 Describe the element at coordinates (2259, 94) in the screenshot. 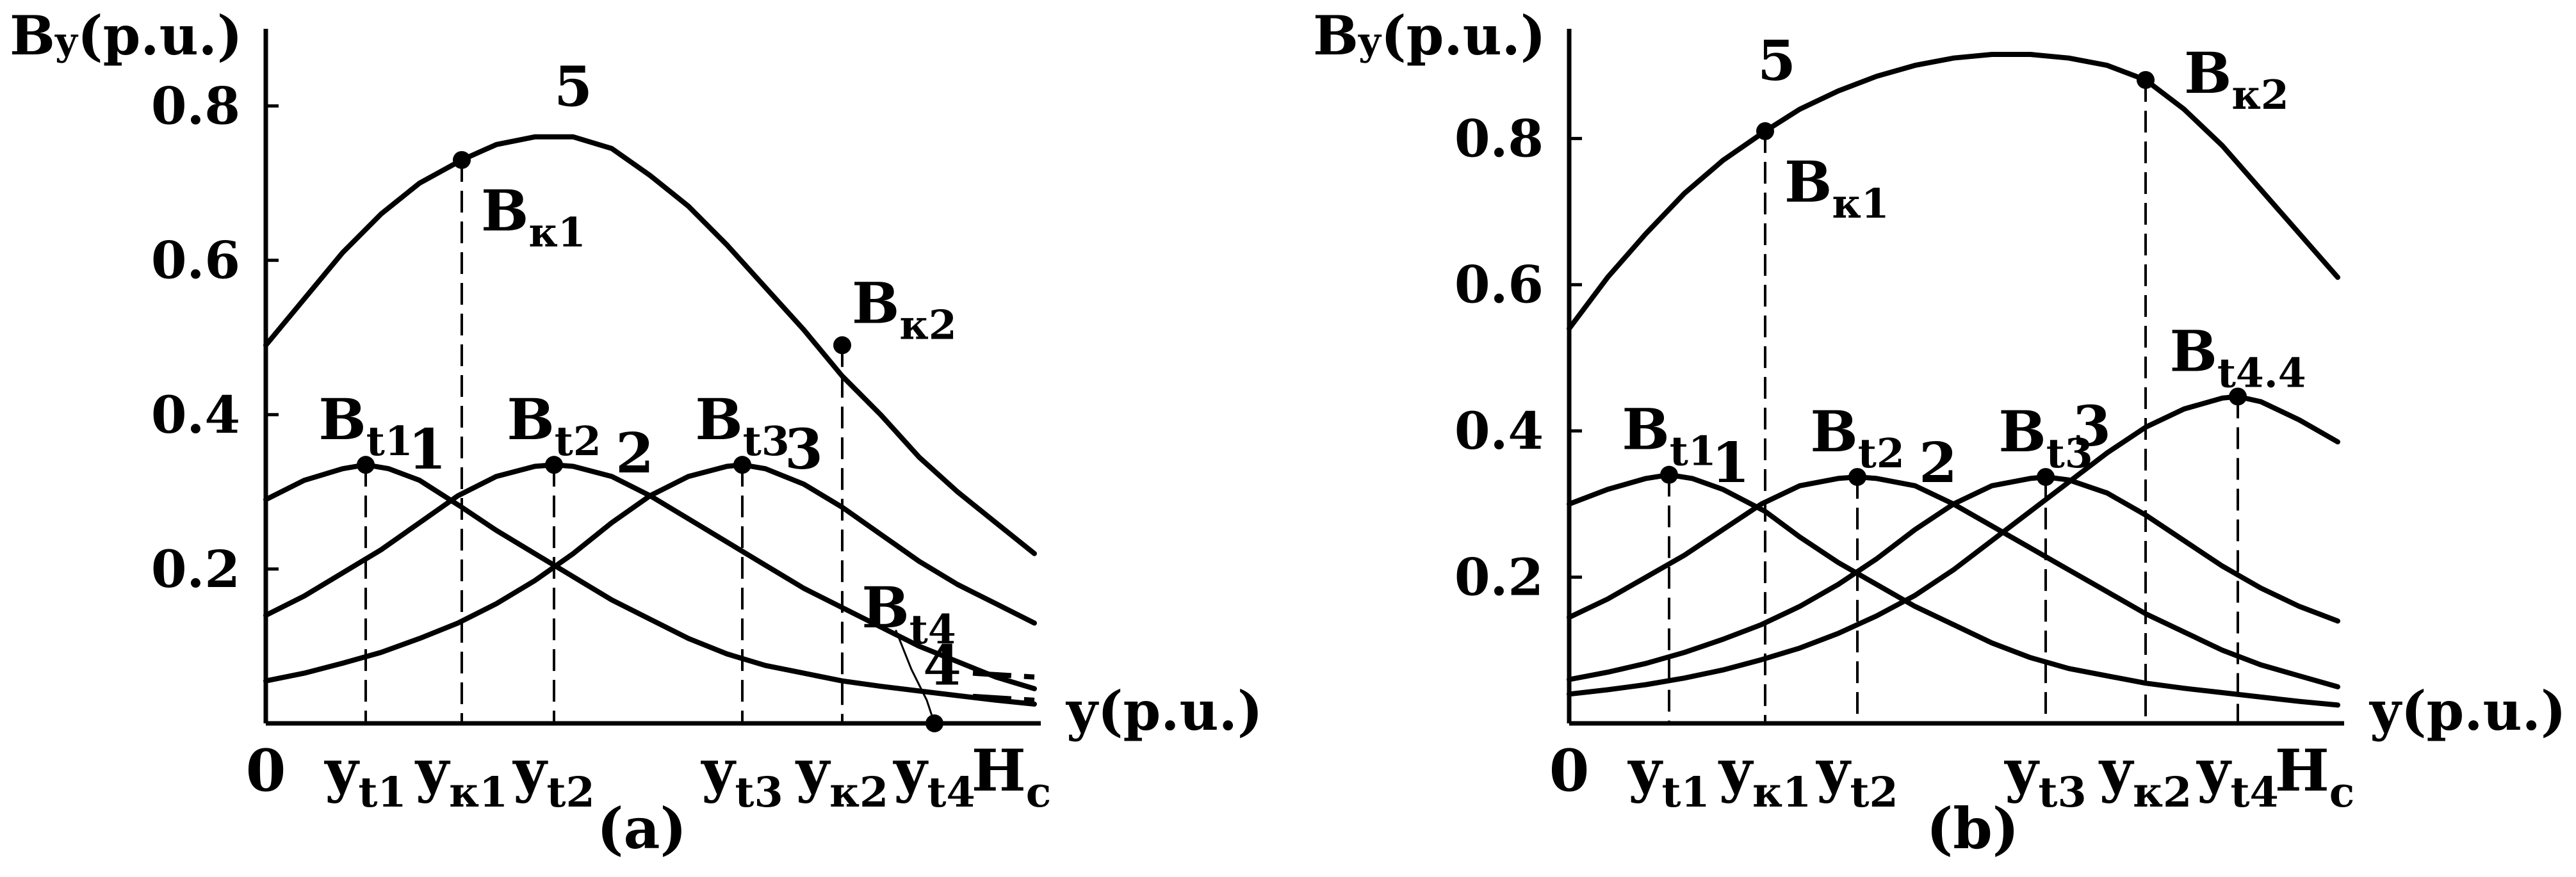

I see `point-label-sub: к2` at that location.